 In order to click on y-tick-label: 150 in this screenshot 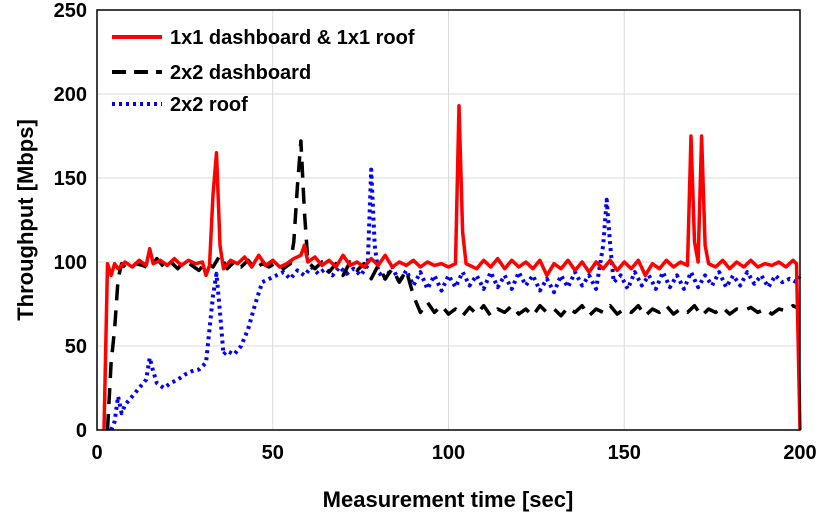, I will do `click(70, 179)`.